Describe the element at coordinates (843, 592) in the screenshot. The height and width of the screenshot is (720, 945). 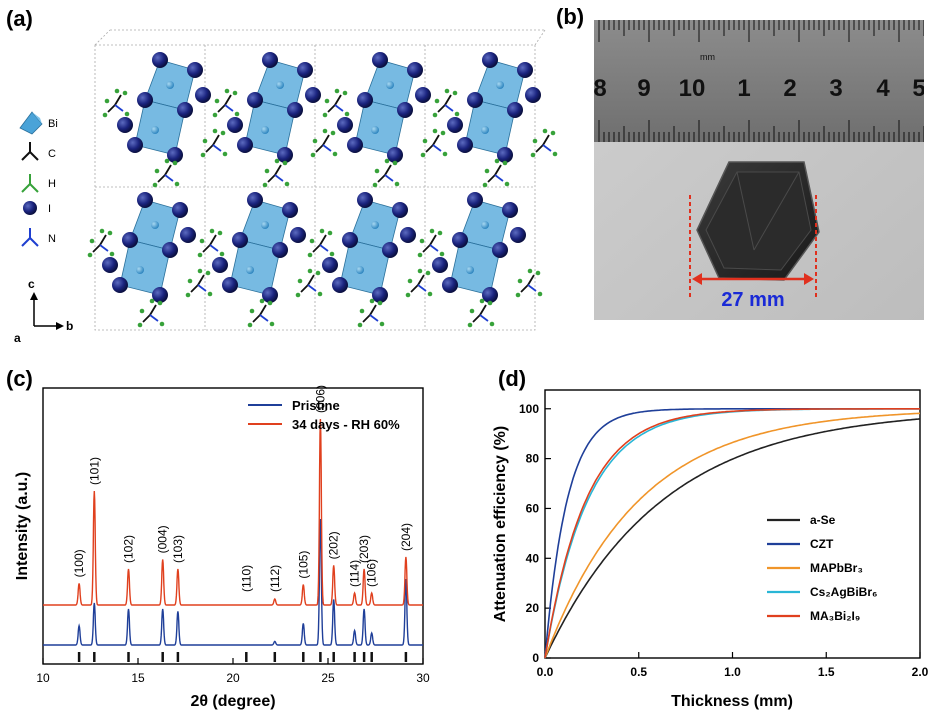
I see `attenuation-legend-text: Cs₂AgBiBr₆` at that location.